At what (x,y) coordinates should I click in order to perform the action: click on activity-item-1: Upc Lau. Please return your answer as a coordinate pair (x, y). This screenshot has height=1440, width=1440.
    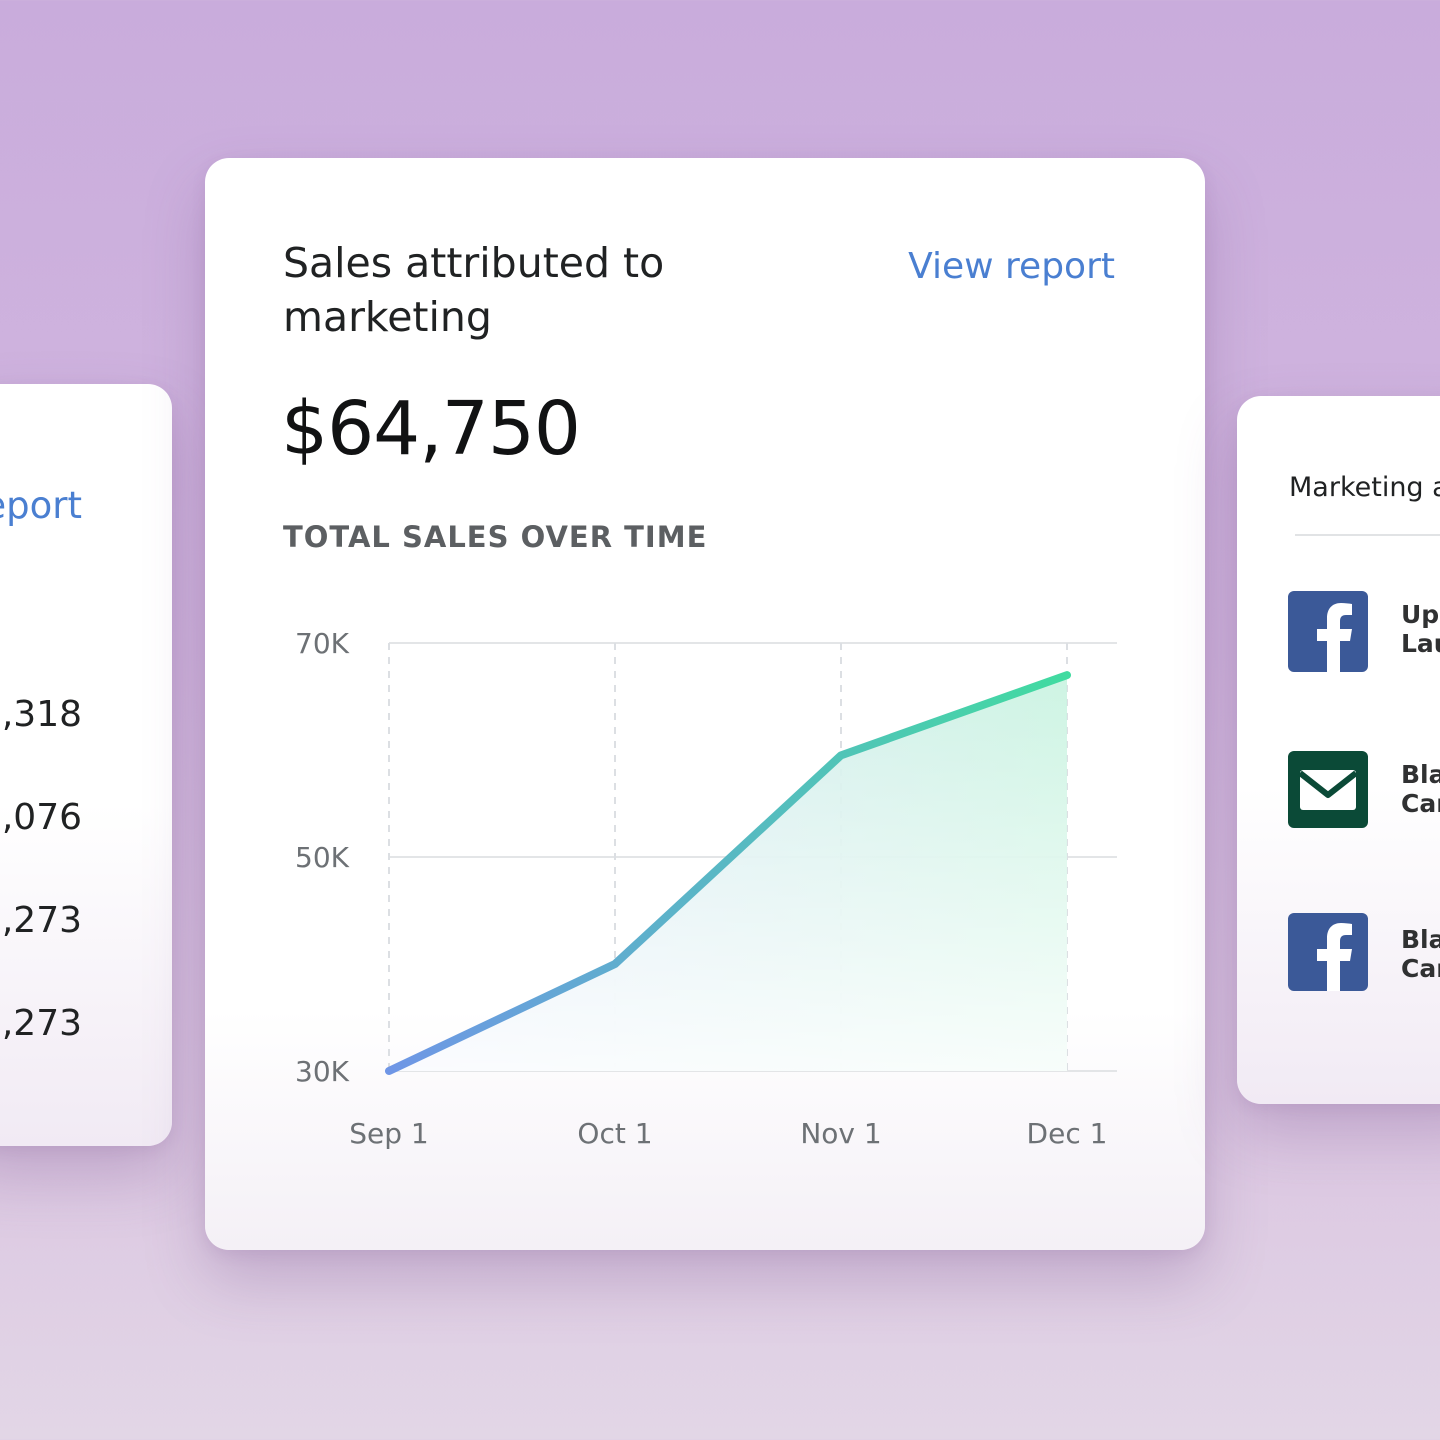
    Looking at the image, I should click on (1420, 629).